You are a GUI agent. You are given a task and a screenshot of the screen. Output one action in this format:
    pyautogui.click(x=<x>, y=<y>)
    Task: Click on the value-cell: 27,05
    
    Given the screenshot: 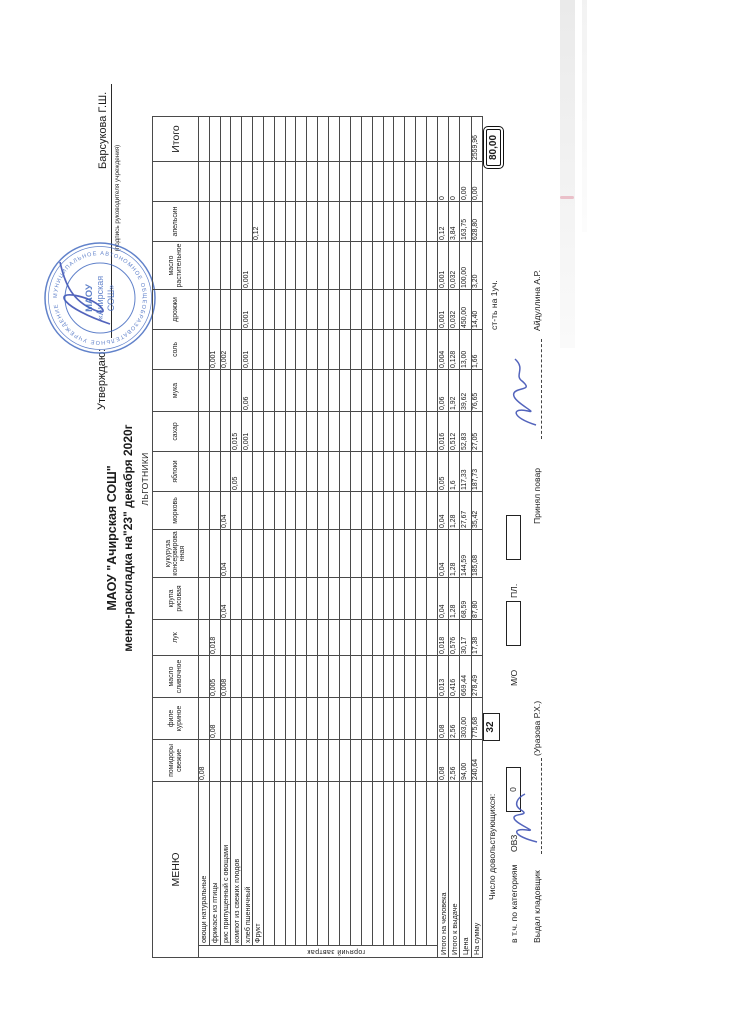 What is the action you would take?
    pyautogui.click(x=477, y=431)
    